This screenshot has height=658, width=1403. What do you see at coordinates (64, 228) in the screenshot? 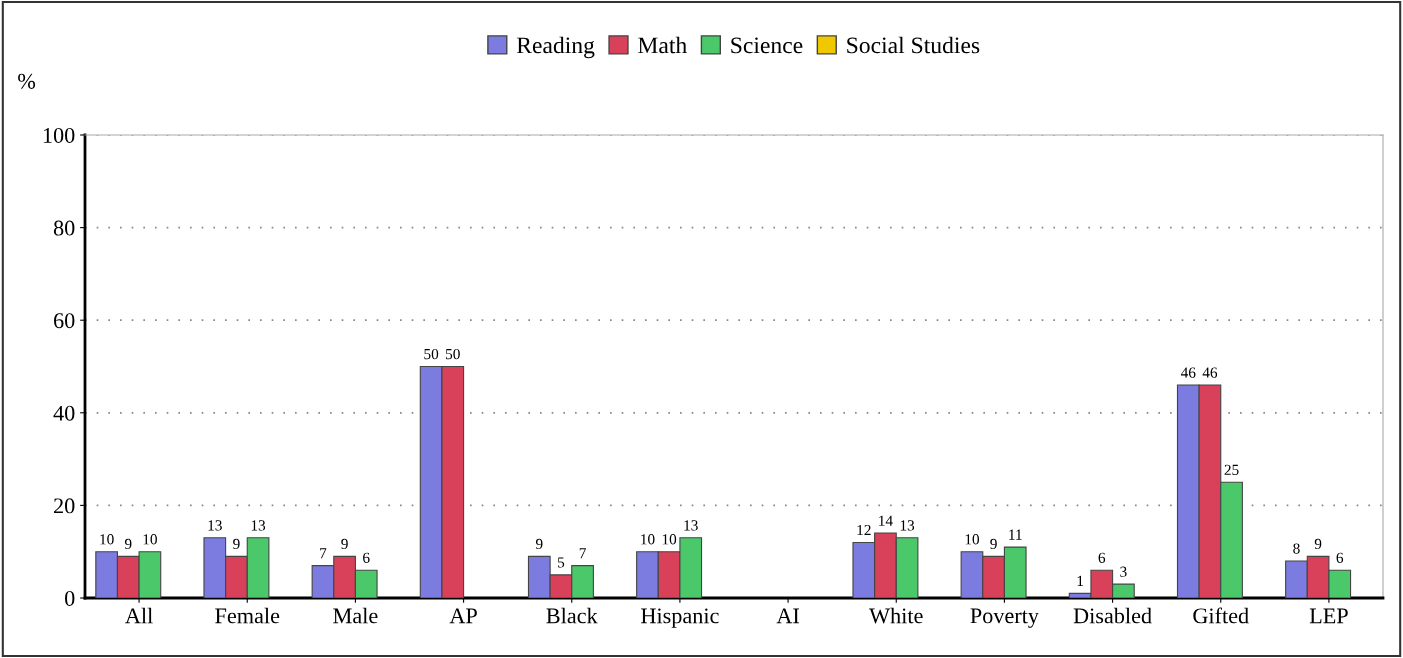
I see `y-tick-label: 80` at bounding box center [64, 228].